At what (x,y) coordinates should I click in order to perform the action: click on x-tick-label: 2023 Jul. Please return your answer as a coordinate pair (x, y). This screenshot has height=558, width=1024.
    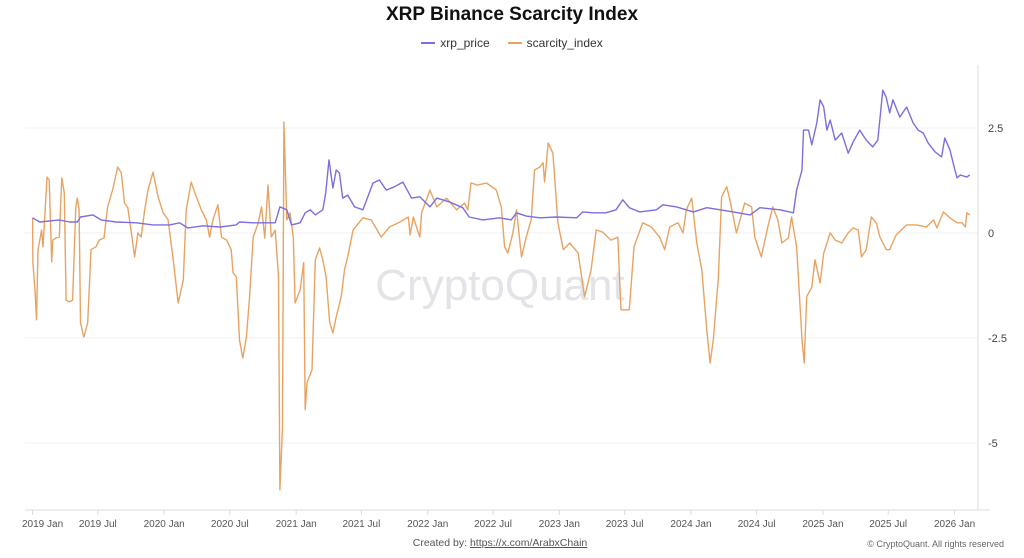
    Looking at the image, I should click on (625, 524).